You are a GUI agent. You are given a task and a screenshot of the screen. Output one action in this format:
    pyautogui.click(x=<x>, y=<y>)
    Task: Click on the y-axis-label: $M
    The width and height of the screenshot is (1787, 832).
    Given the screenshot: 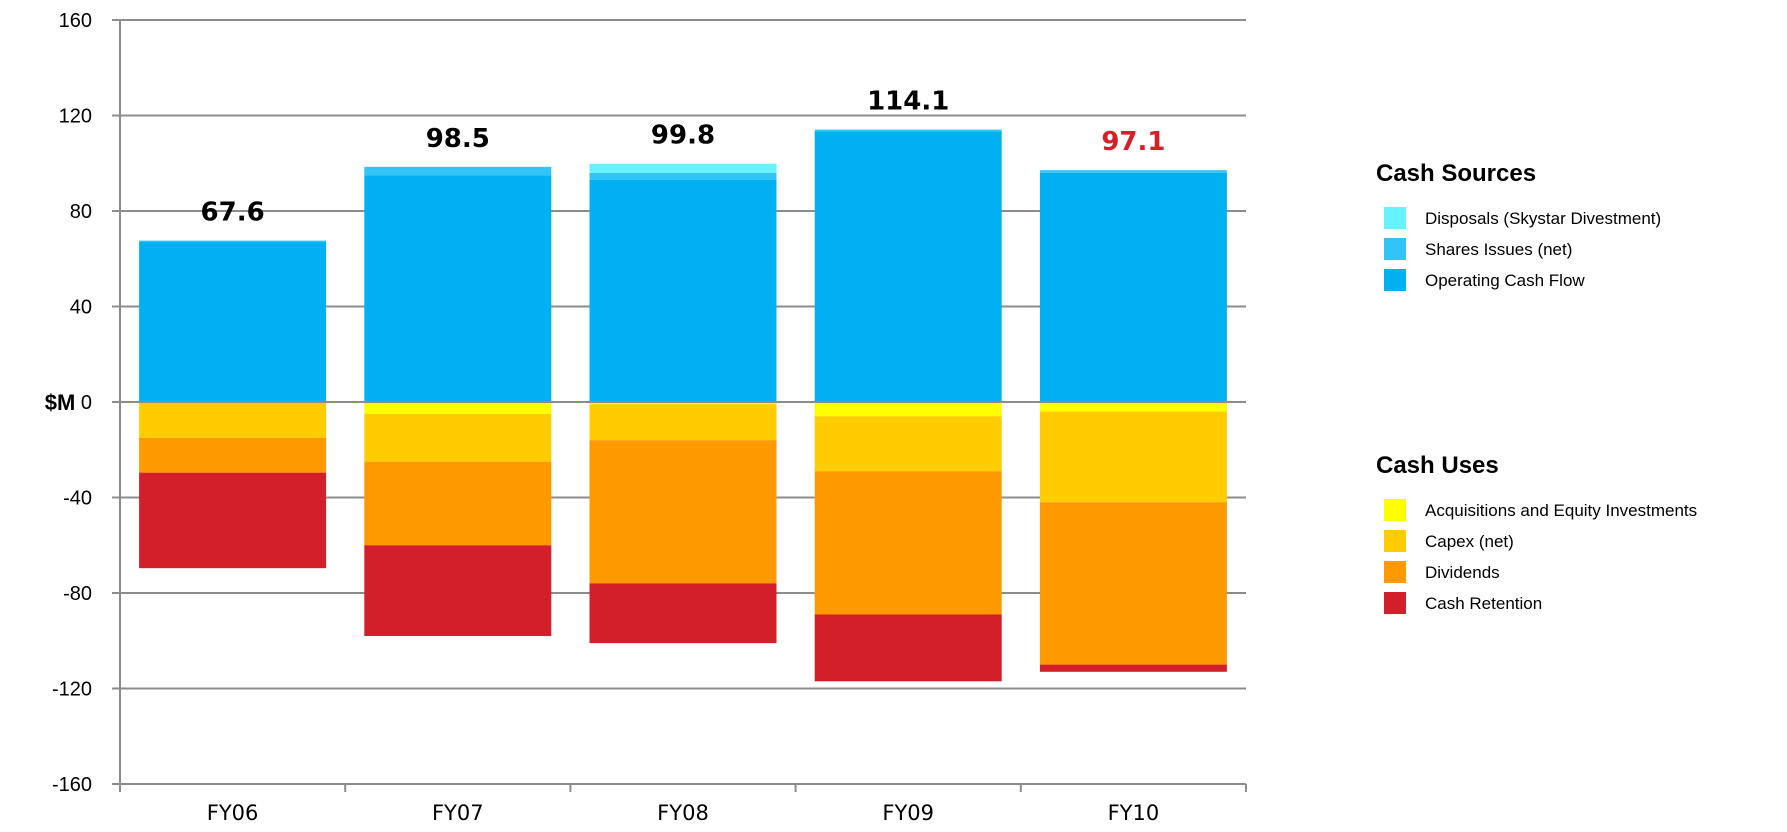 What is the action you would take?
    pyautogui.click(x=60, y=402)
    